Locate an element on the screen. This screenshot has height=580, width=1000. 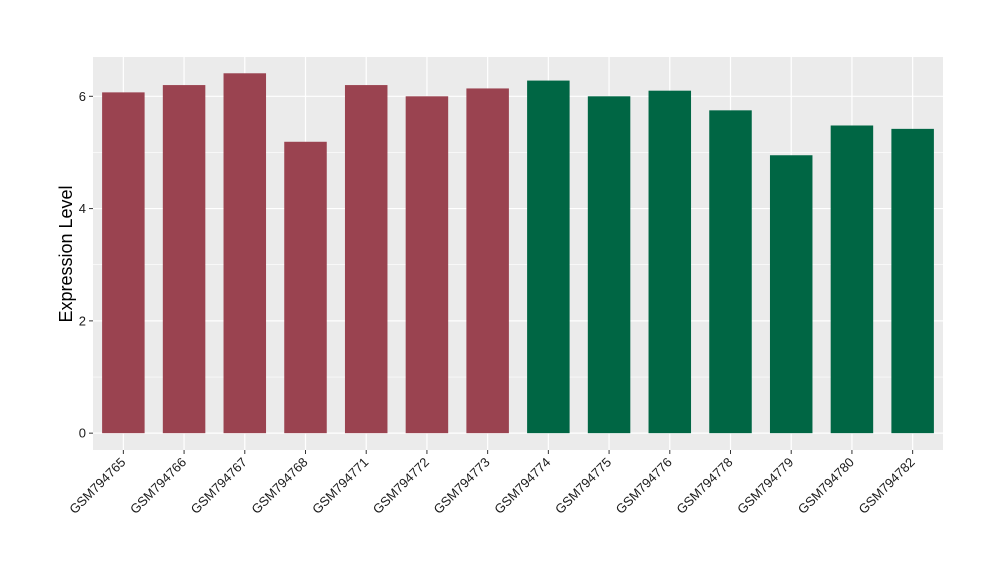
bar-GSM794774 is located at coordinates (548, 257).